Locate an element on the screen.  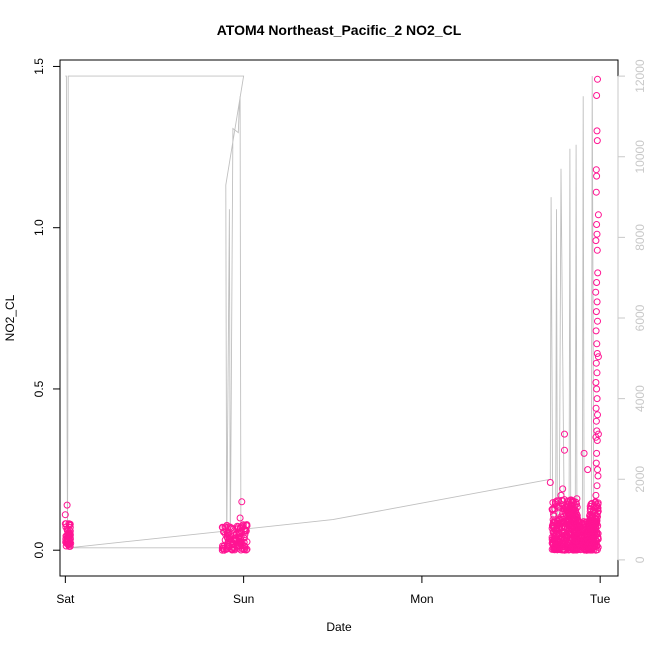
x-tick-label: Tue is located at coordinates (600, 599).